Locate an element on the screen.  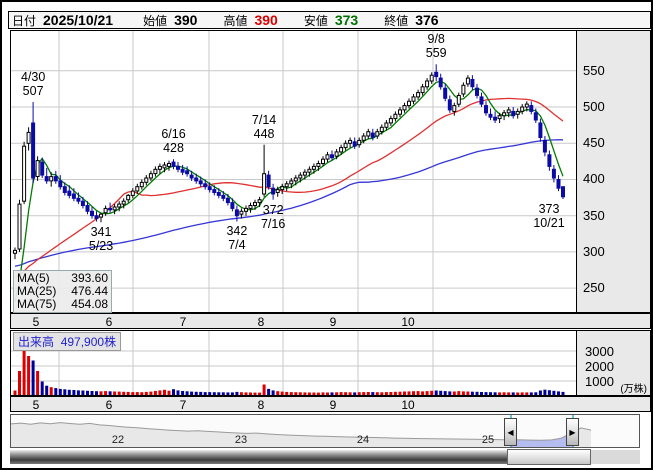
ma5-value: 393.60 is located at coordinates (89, 278).